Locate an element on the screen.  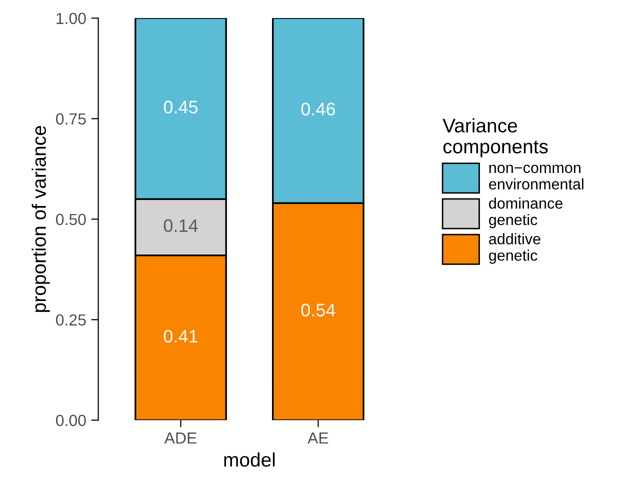
x-tick-label: ADE is located at coordinates (180, 438).